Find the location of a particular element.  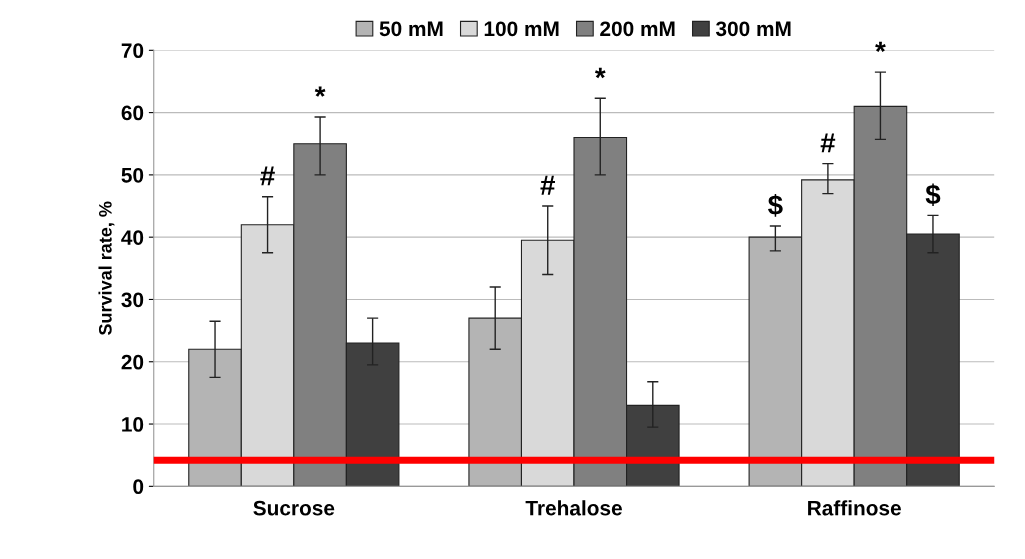

x-tick-label: Raffinose is located at coordinates (854, 508).